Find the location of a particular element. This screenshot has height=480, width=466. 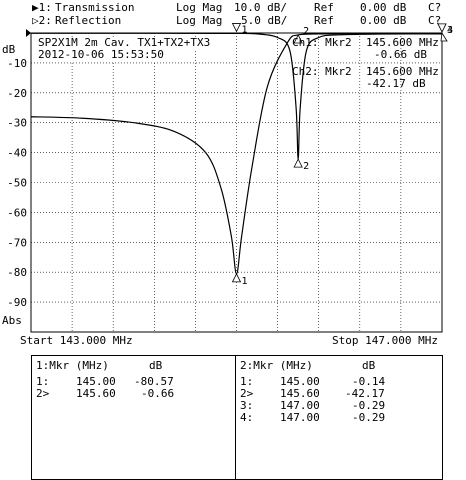

ch2-ref-label: Ref is located at coordinates (324, 20).